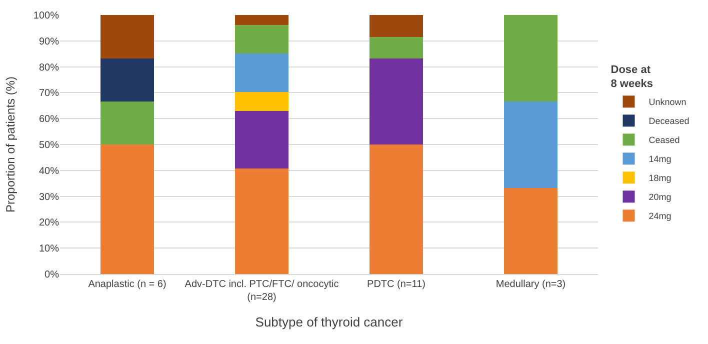 The width and height of the screenshot is (708, 344). What do you see at coordinates (660, 197) in the screenshot?
I see `legend-label: 20mg` at bounding box center [660, 197].